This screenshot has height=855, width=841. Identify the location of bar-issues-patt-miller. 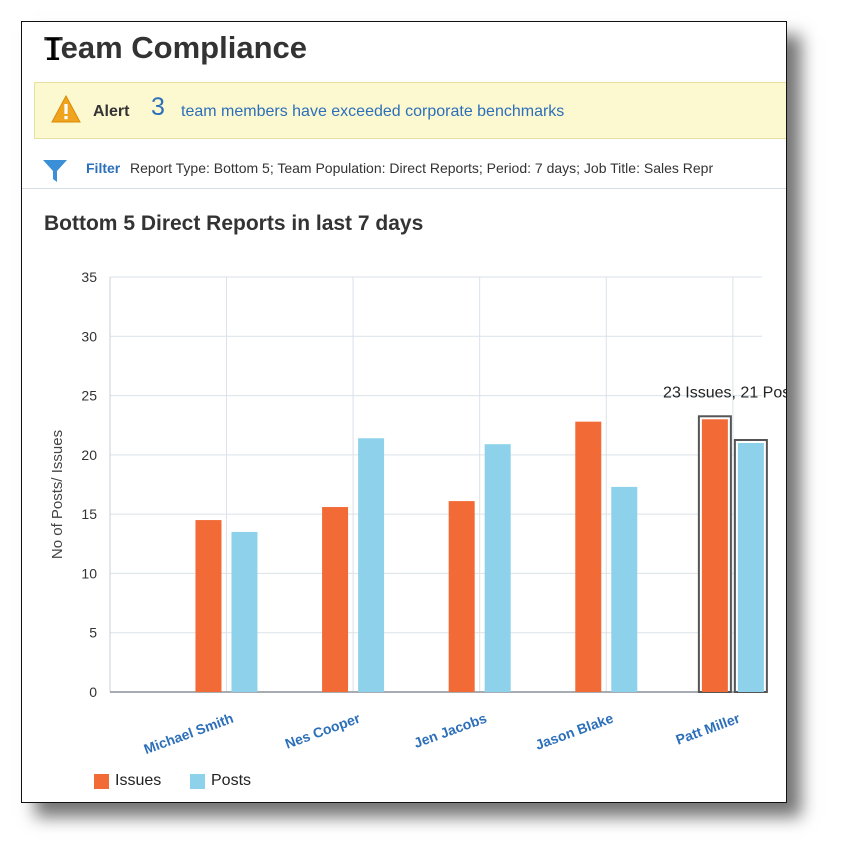
(714, 555).